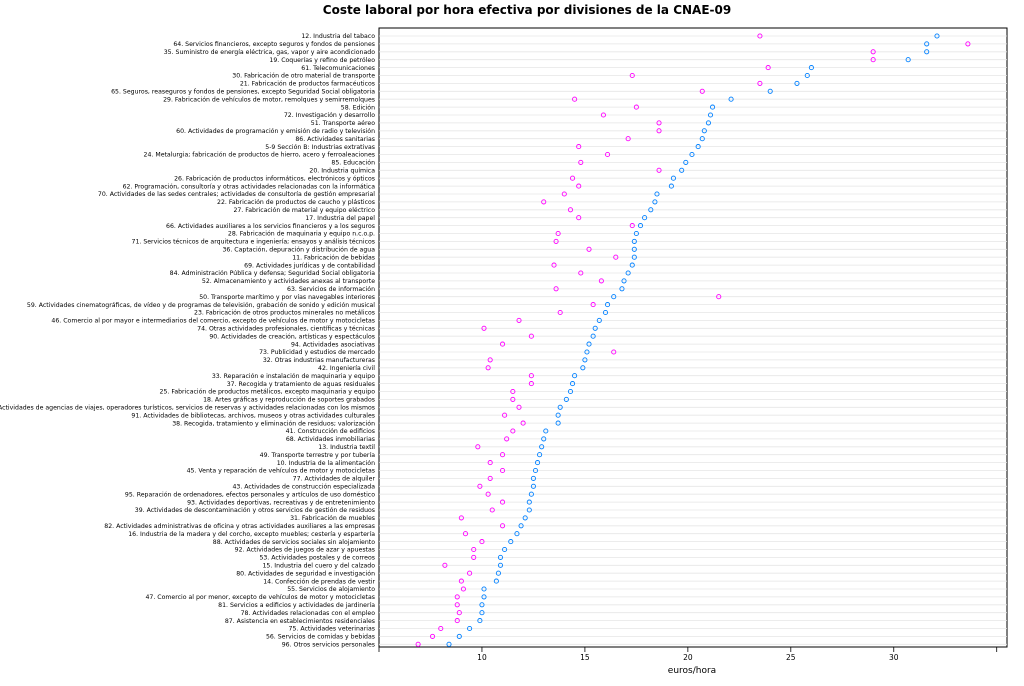  Describe the element at coordinates (346, 447) in the screenshot. I see `category-label: 13. Industria textil` at that location.